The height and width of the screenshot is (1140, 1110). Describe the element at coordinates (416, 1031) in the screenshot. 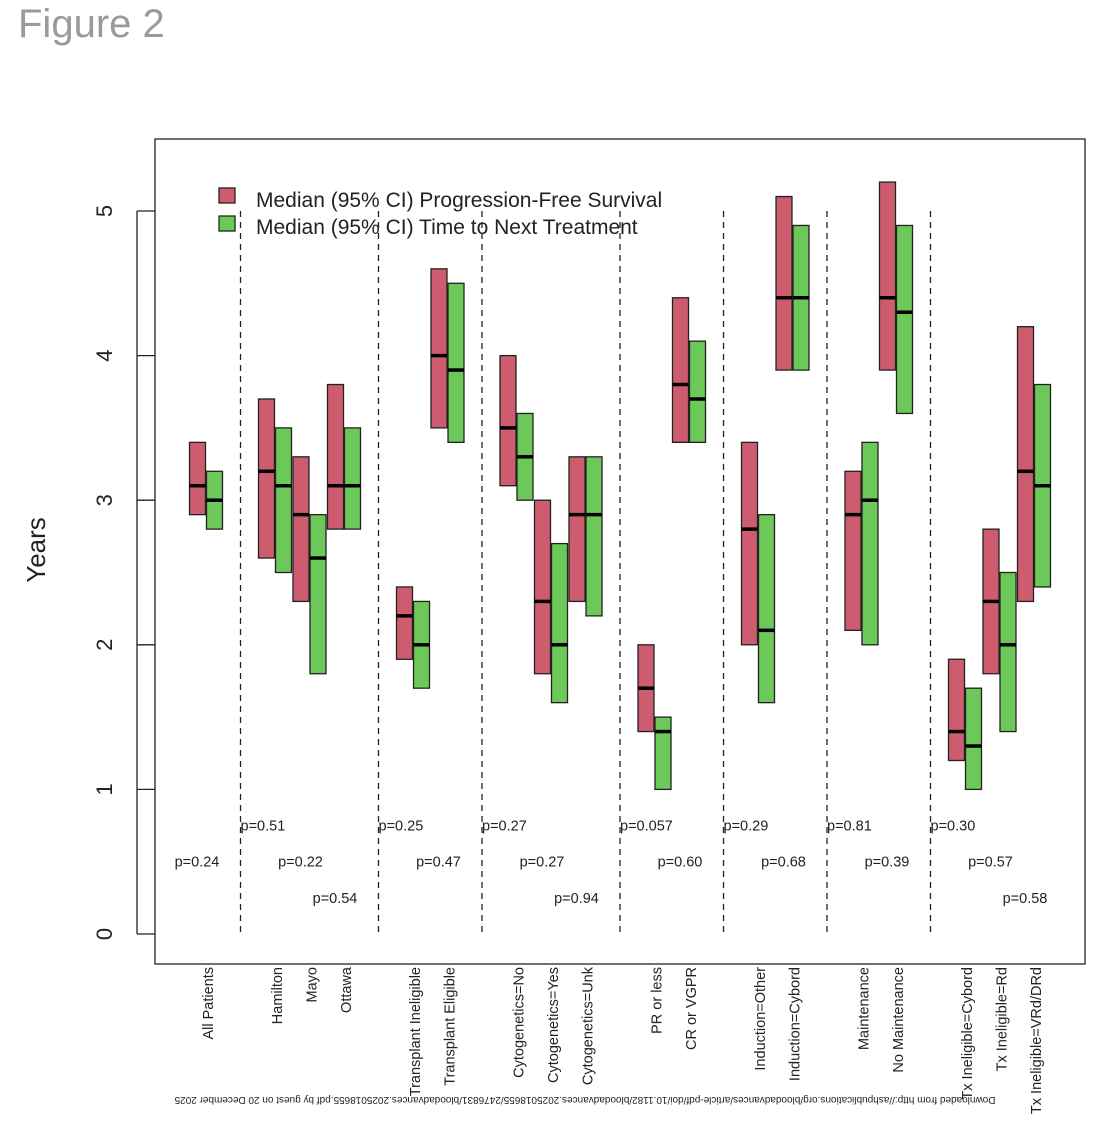

I see `x-tick-label: Transplant Ineligible` at that location.